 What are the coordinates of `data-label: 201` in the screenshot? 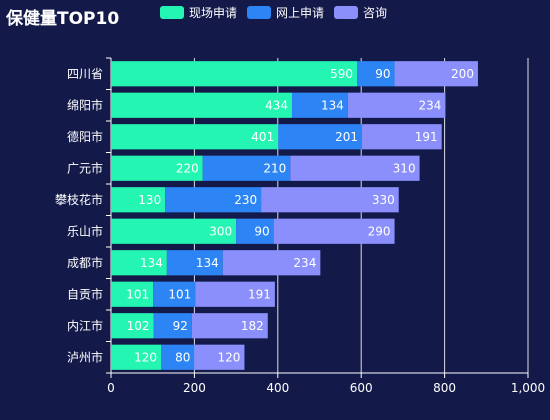 It's located at (346, 137).